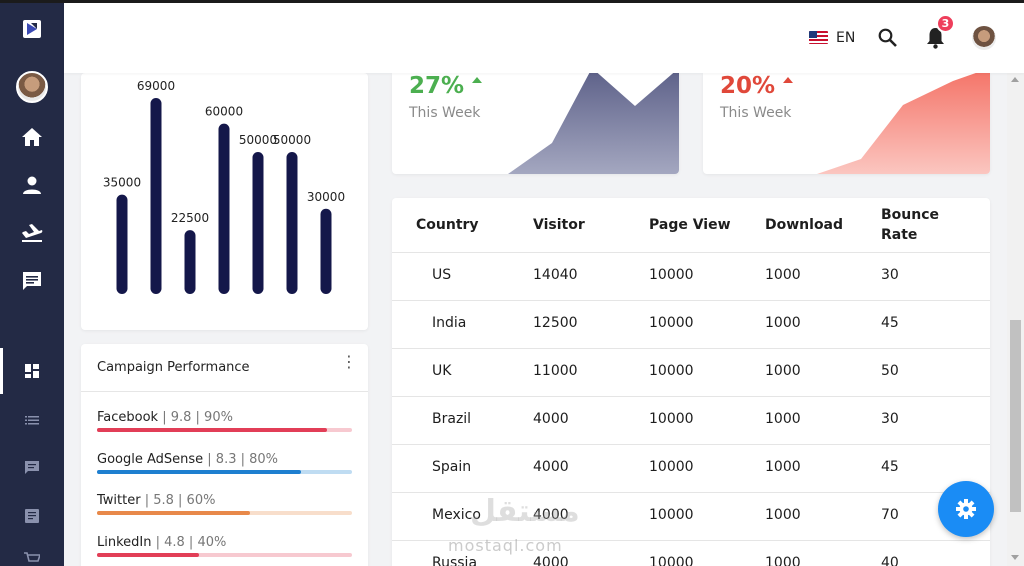  Describe the element at coordinates (128, 417) in the screenshot. I see `campaign-name: Facebook` at that location.